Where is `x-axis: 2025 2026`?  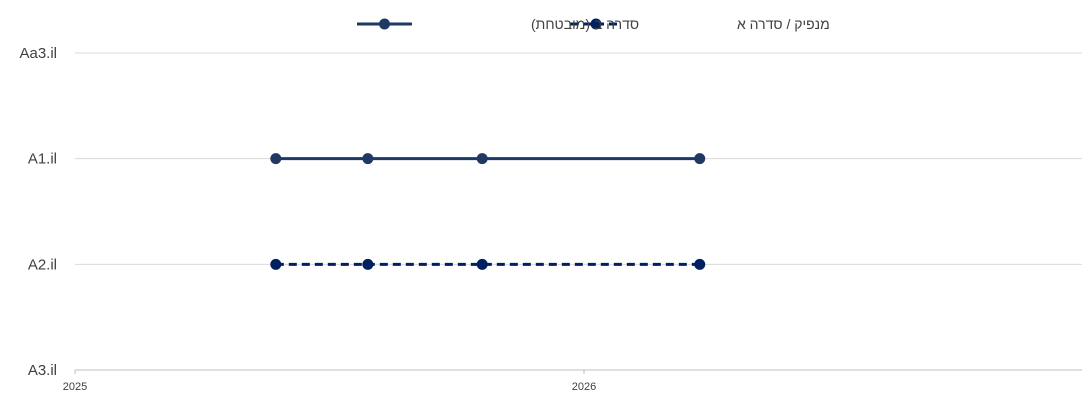
x-axis: 2025 2026 is located at coordinates (572, 381).